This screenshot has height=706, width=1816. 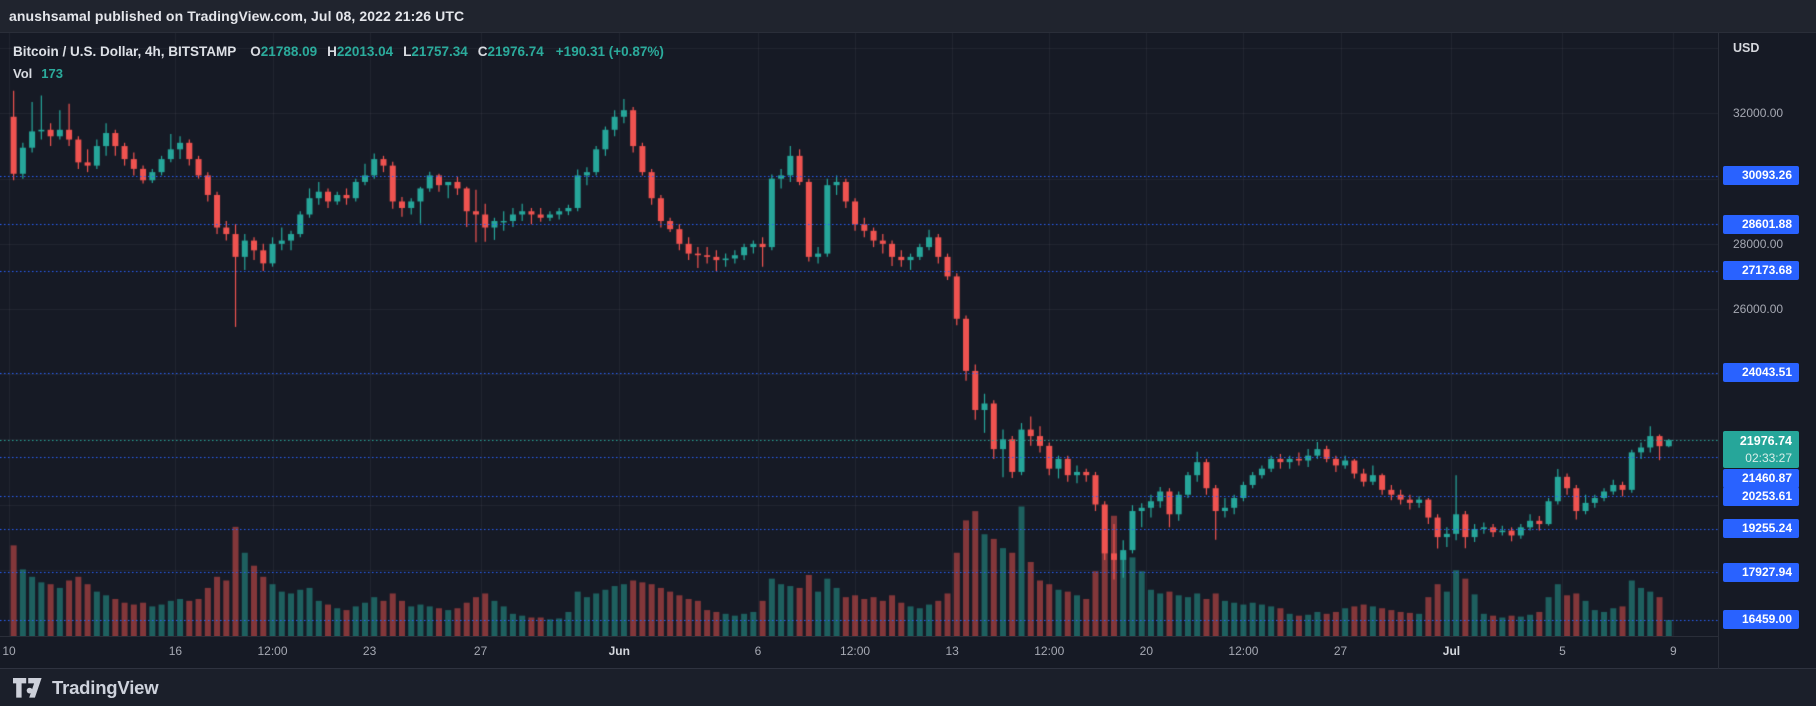 What do you see at coordinates (908, 687) in the screenshot?
I see `footer-bar: TradingView` at bounding box center [908, 687].